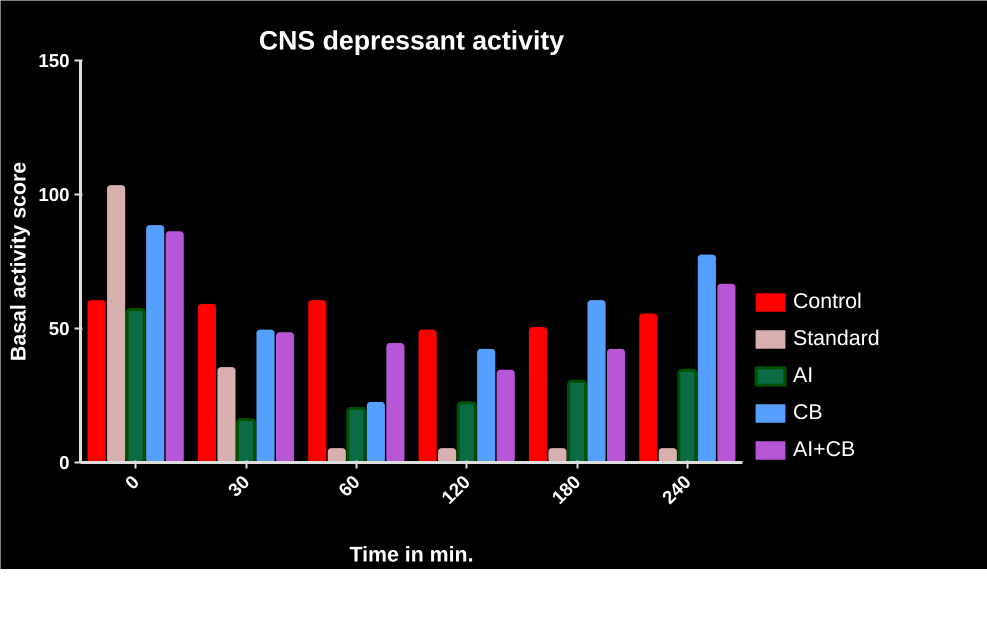 The height and width of the screenshot is (629, 987). I want to click on x-tick-label: 0, so click(132, 482).